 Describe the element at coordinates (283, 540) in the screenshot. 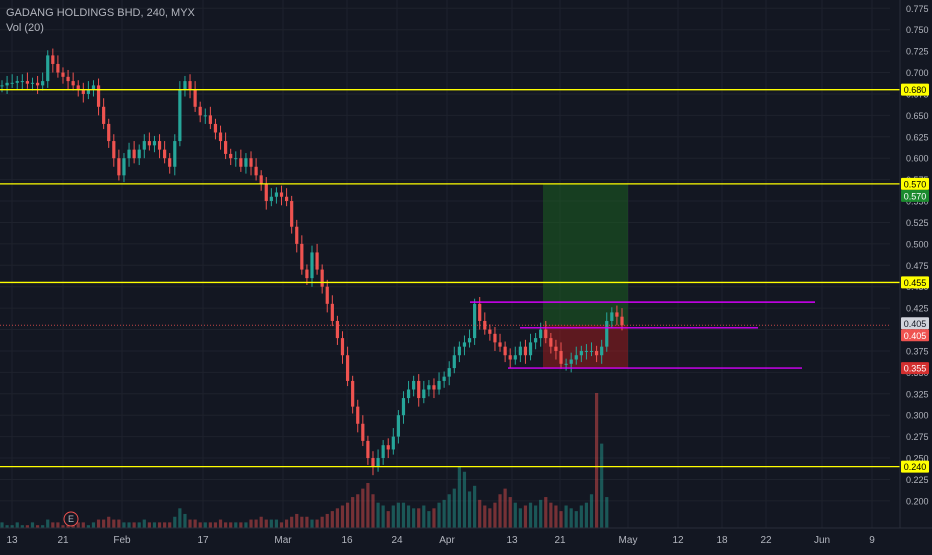

I see `time-tick-label: Mar` at that location.